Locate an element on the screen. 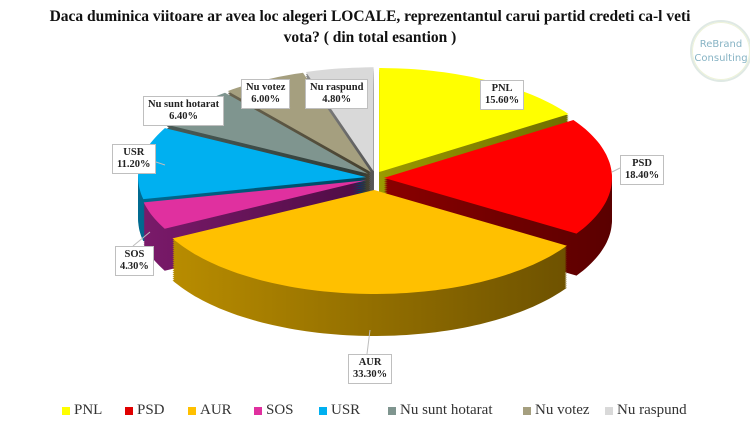 The width and height of the screenshot is (750, 440). data-label-nu-raspund: Nu raspund 4.80% is located at coordinates (337, 94).